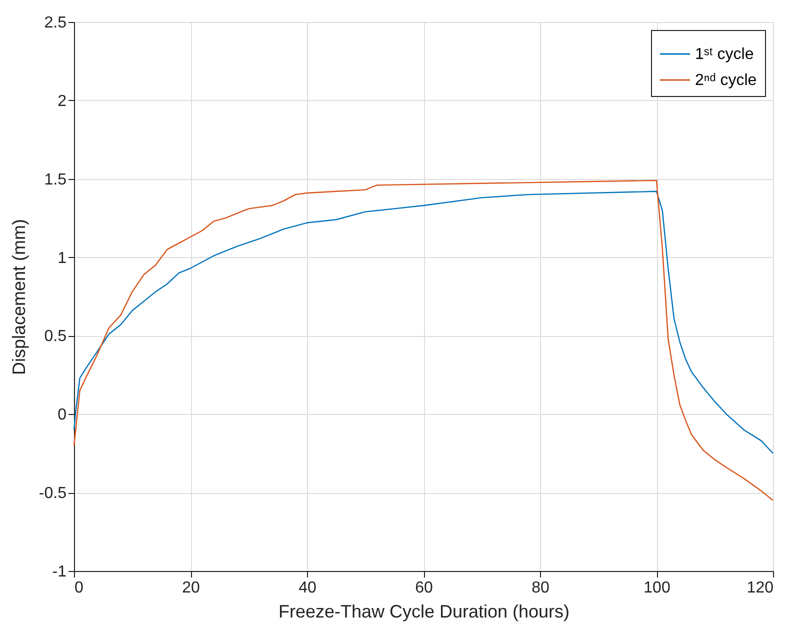 This screenshot has width=806, height=631. I want to click on x-tick-label: 0, so click(79, 588).